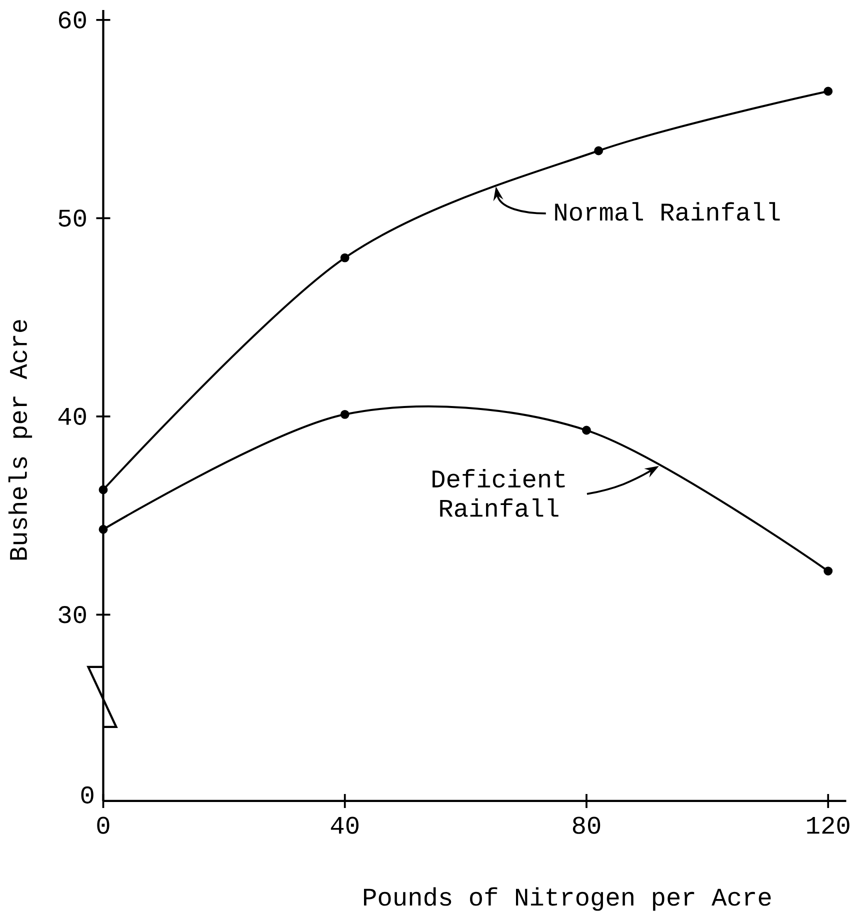 This screenshot has width=859, height=920. I want to click on annotation: Deficient Rainfall, so click(498, 492).